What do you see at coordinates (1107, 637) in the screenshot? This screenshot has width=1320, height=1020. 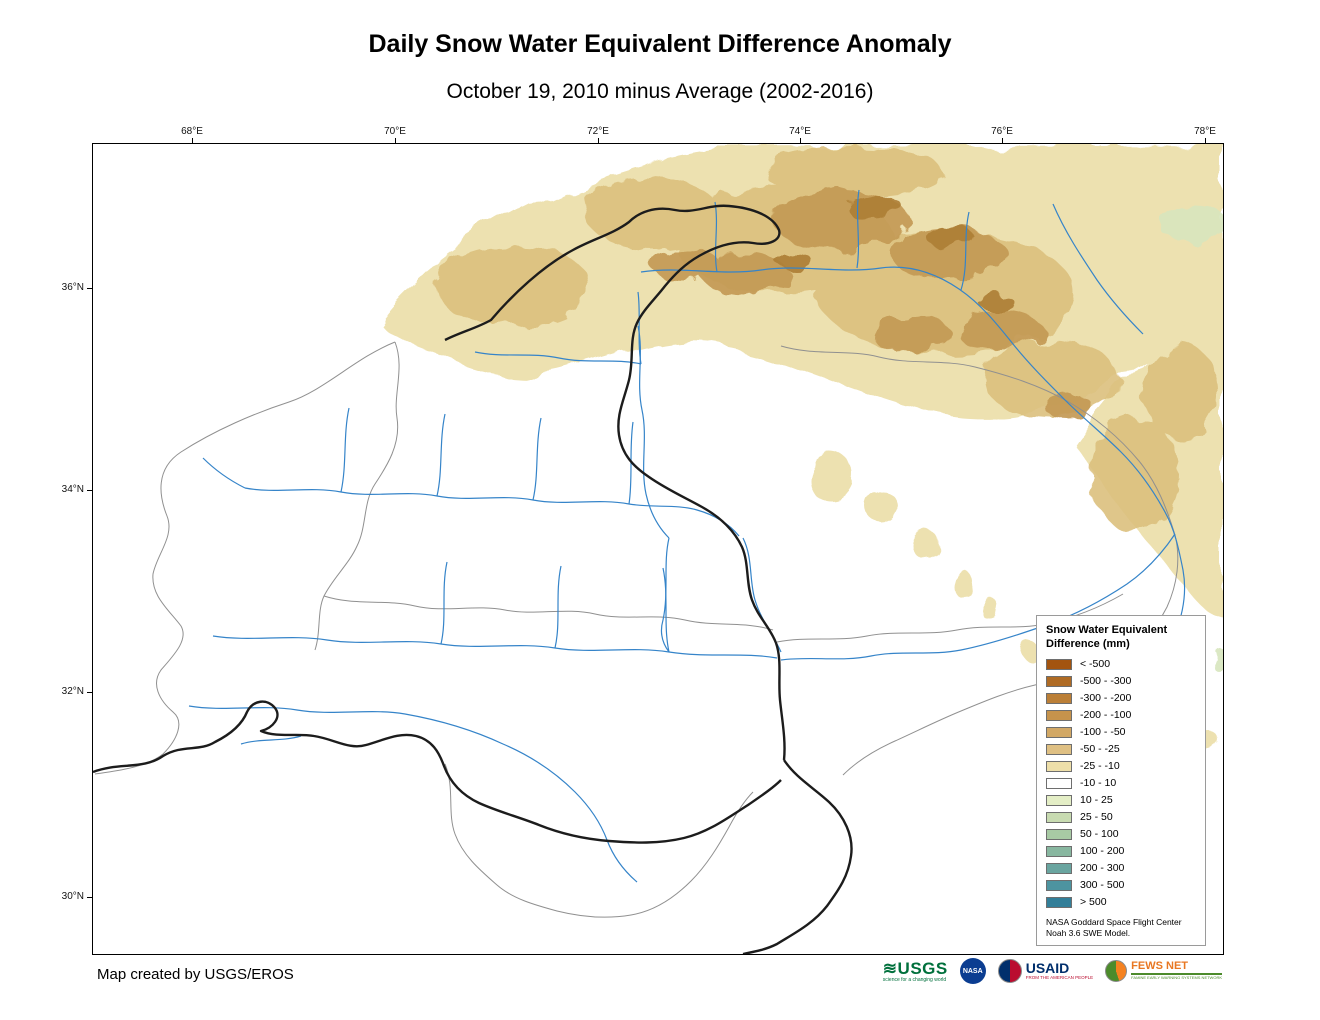 I see `legend-title: Snow Water Equivalent Difference (mm)` at bounding box center [1107, 637].